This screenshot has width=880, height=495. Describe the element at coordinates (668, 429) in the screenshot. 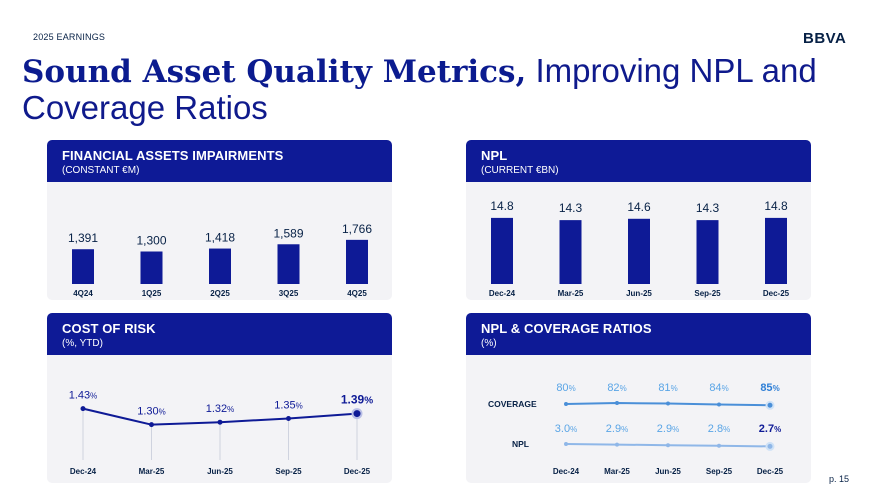

I see `npl-value-Jun-25: 2.9%` at that location.